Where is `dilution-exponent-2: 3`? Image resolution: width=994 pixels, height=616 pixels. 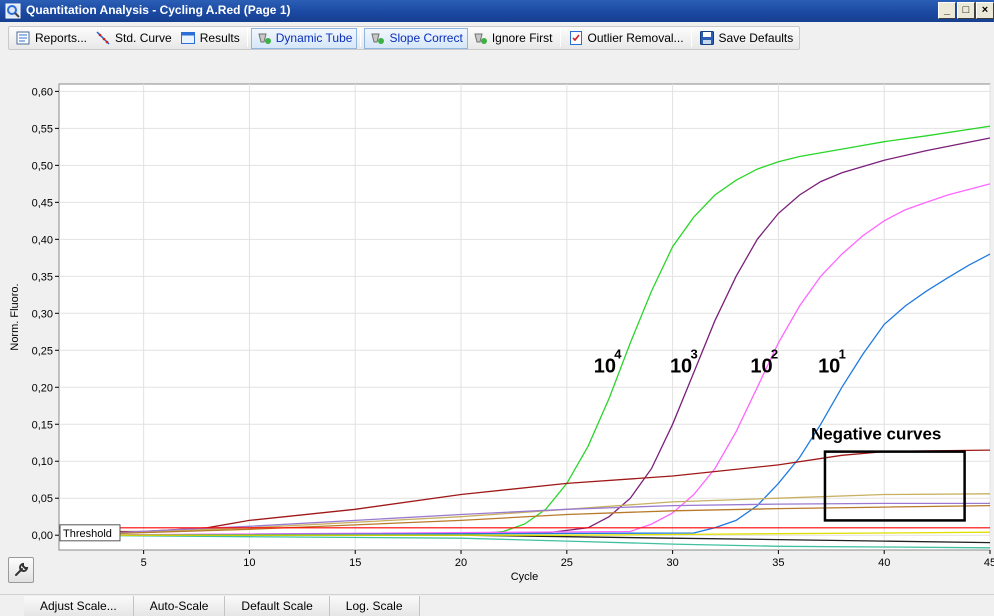
dilution-exponent-2: 3 is located at coordinates (693, 353).